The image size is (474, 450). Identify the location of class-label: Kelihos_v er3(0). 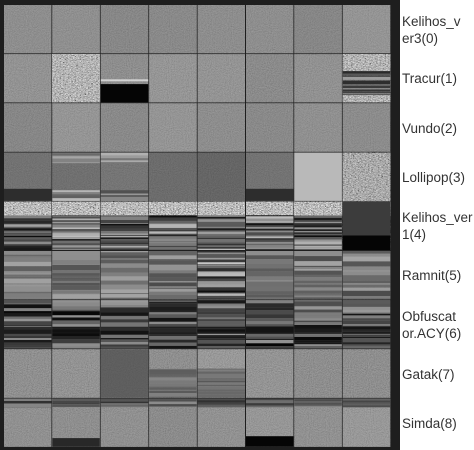
(431, 29).